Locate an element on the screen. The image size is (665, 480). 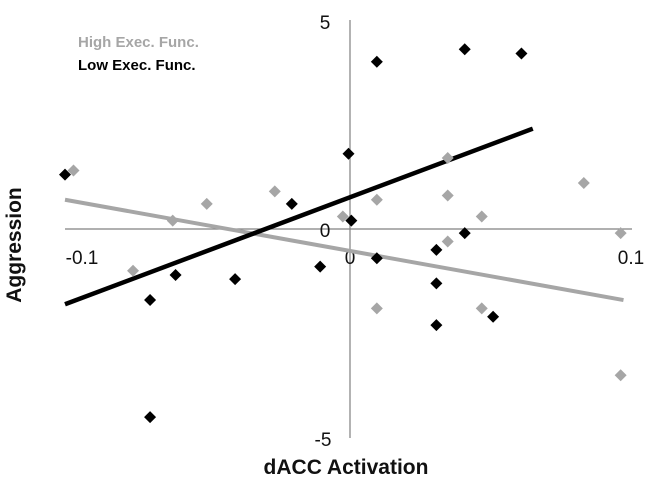
legend-entry-low: Low Exec. Func. is located at coordinates (137, 65).